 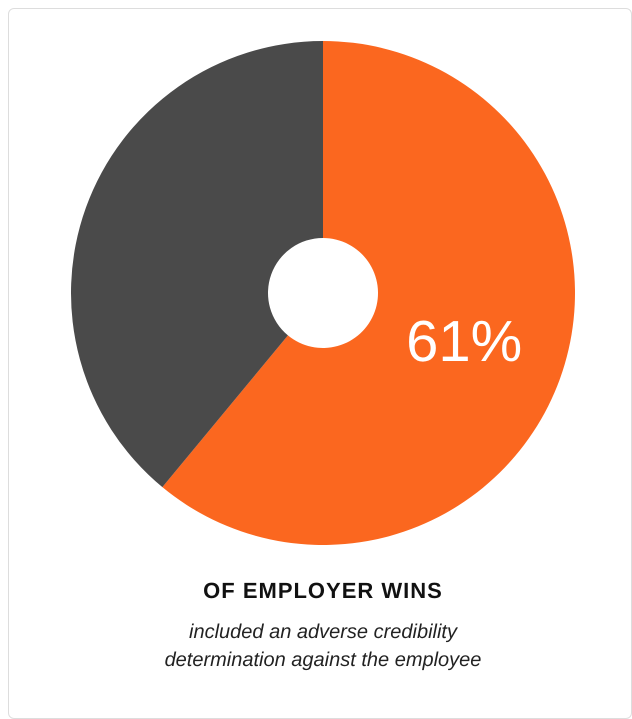 What do you see at coordinates (464, 341) in the screenshot?
I see `data-label: 61%` at bounding box center [464, 341].